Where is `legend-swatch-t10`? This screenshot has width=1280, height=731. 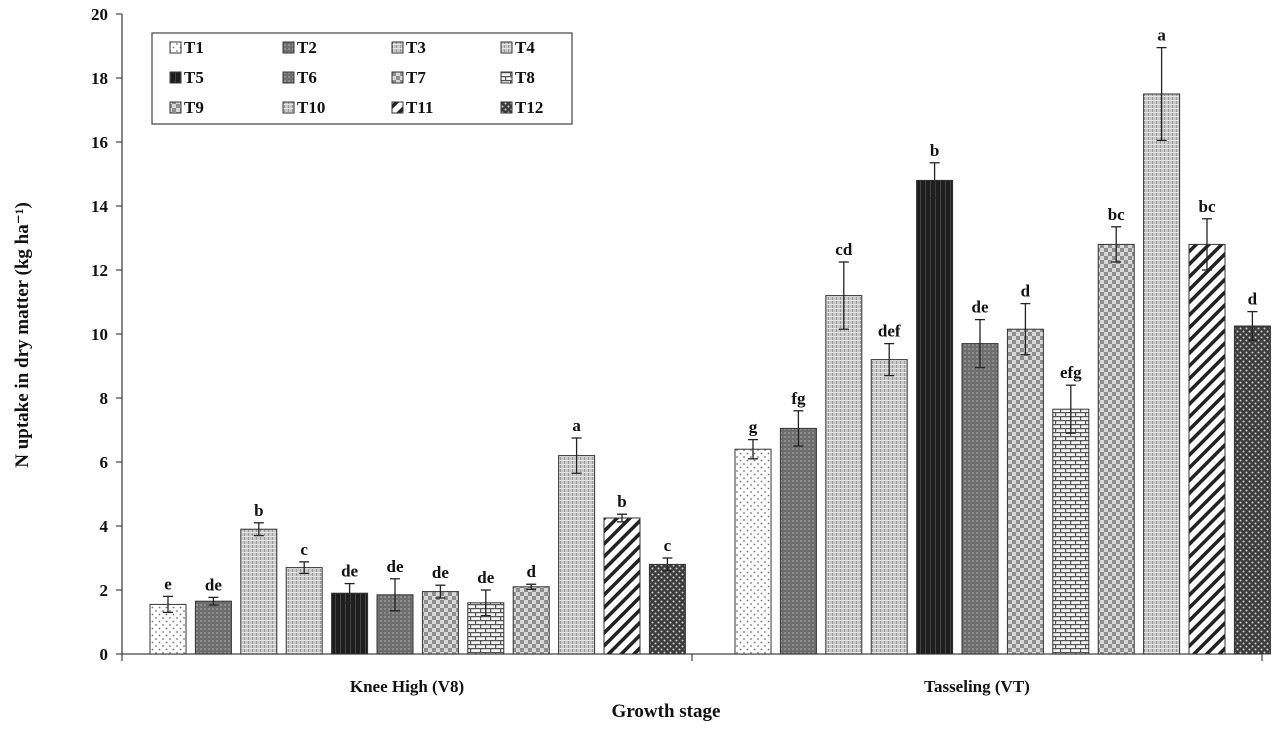 legend-swatch-t10 is located at coordinates (288, 107).